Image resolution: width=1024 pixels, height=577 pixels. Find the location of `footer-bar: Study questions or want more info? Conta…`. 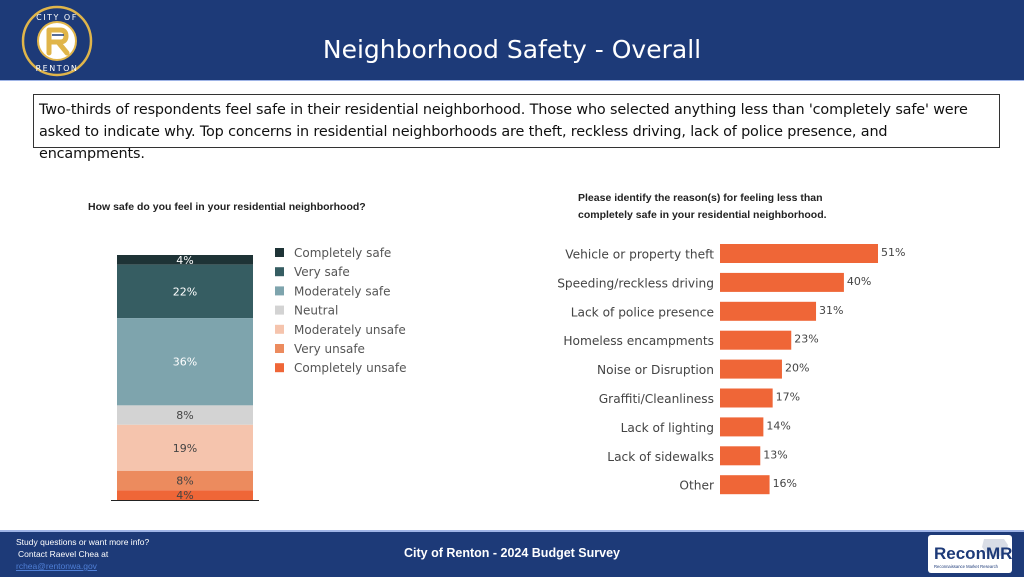

footer-bar: Study questions or want more info? Conta… is located at coordinates (512, 553).